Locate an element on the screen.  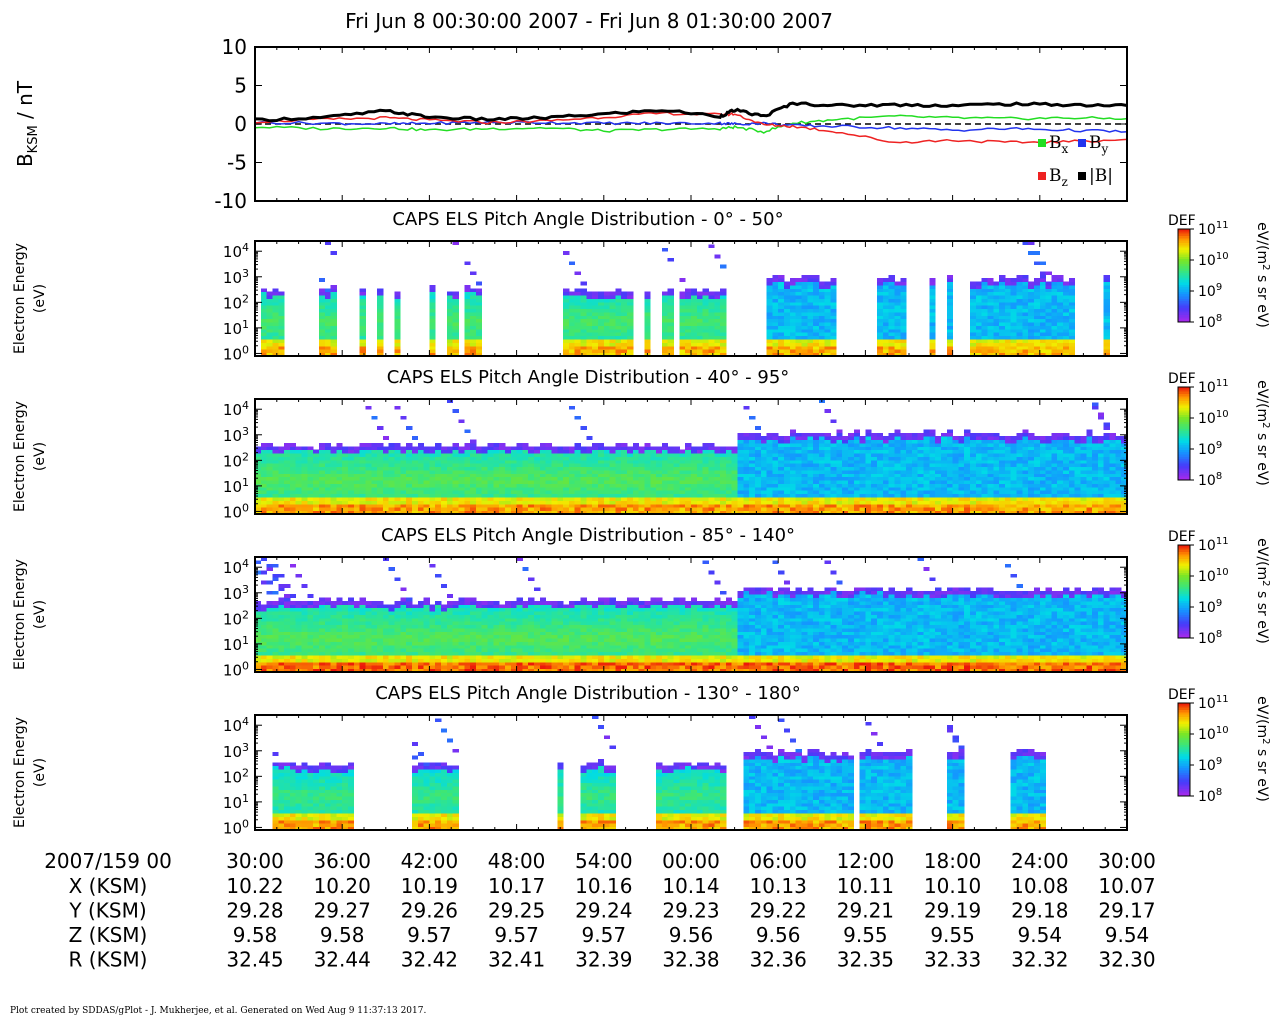
legend-label-bmag: |B| is located at coordinates (1101, 176).